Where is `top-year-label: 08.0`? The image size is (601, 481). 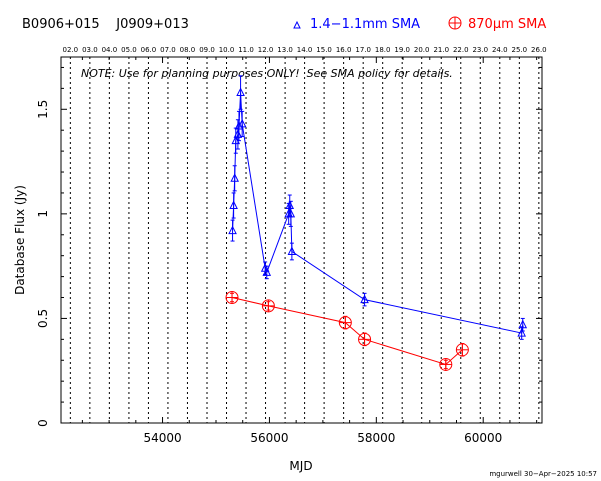
top-year-label: 08.0 is located at coordinates (188, 50).